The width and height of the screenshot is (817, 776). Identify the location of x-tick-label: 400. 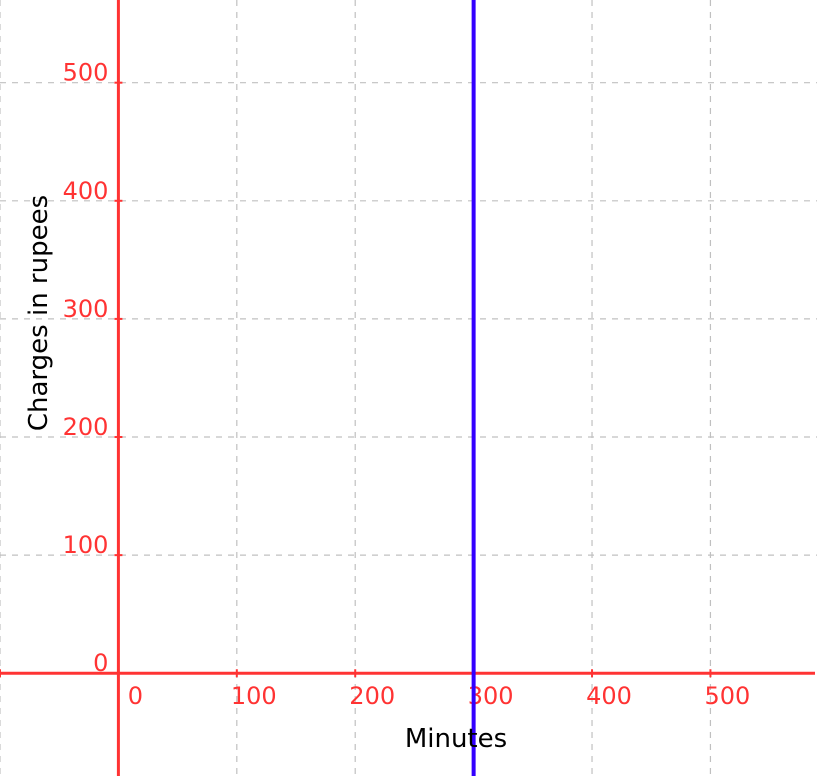
(609, 696).